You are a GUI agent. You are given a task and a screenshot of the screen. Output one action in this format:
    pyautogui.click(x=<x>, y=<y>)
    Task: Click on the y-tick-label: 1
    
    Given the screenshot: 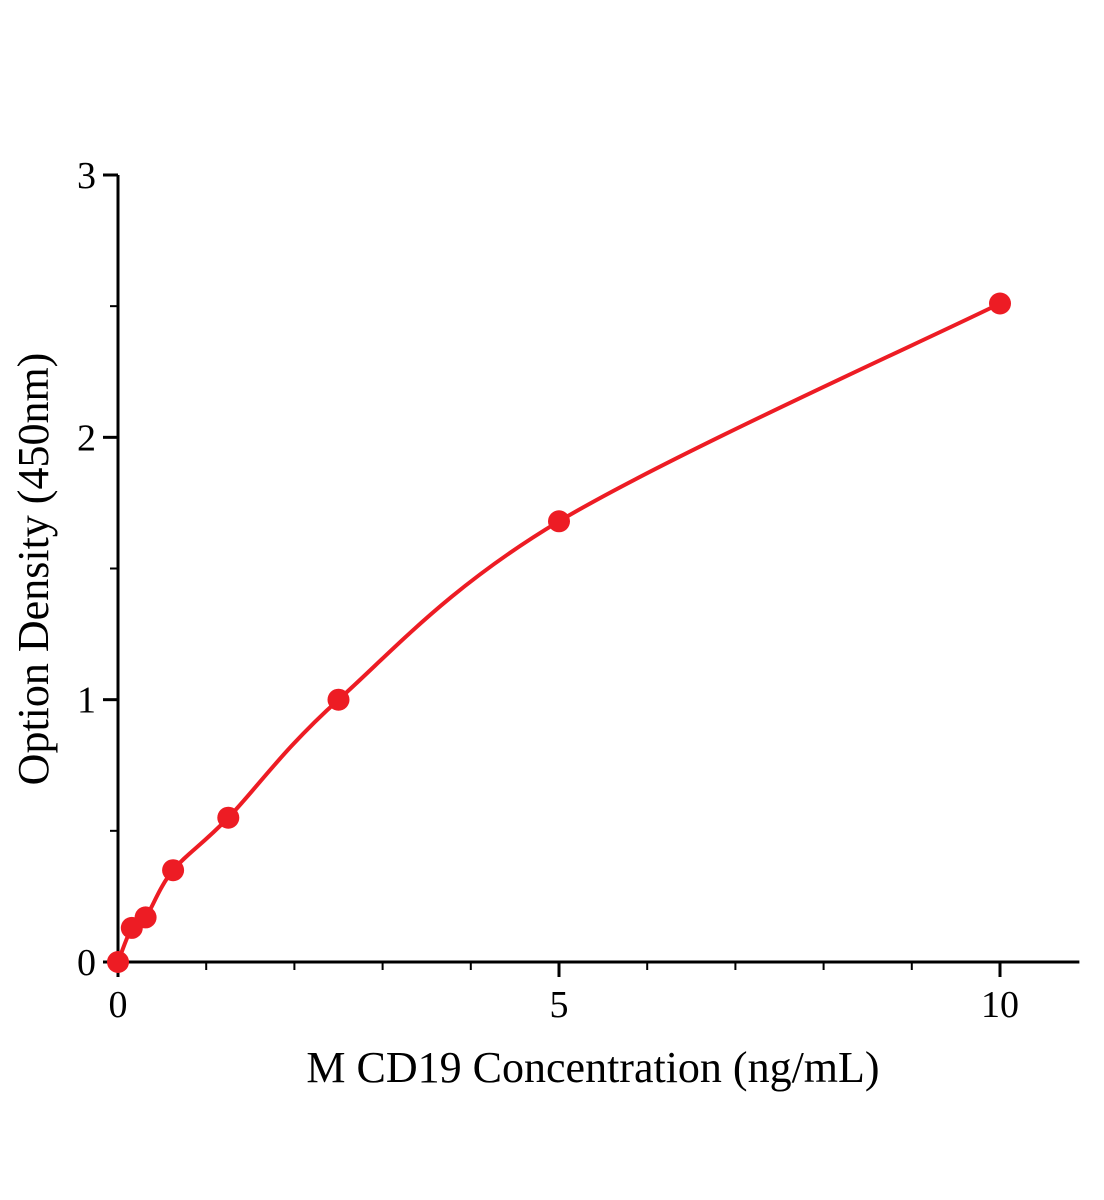 What is the action you would take?
    pyautogui.click(x=86, y=701)
    